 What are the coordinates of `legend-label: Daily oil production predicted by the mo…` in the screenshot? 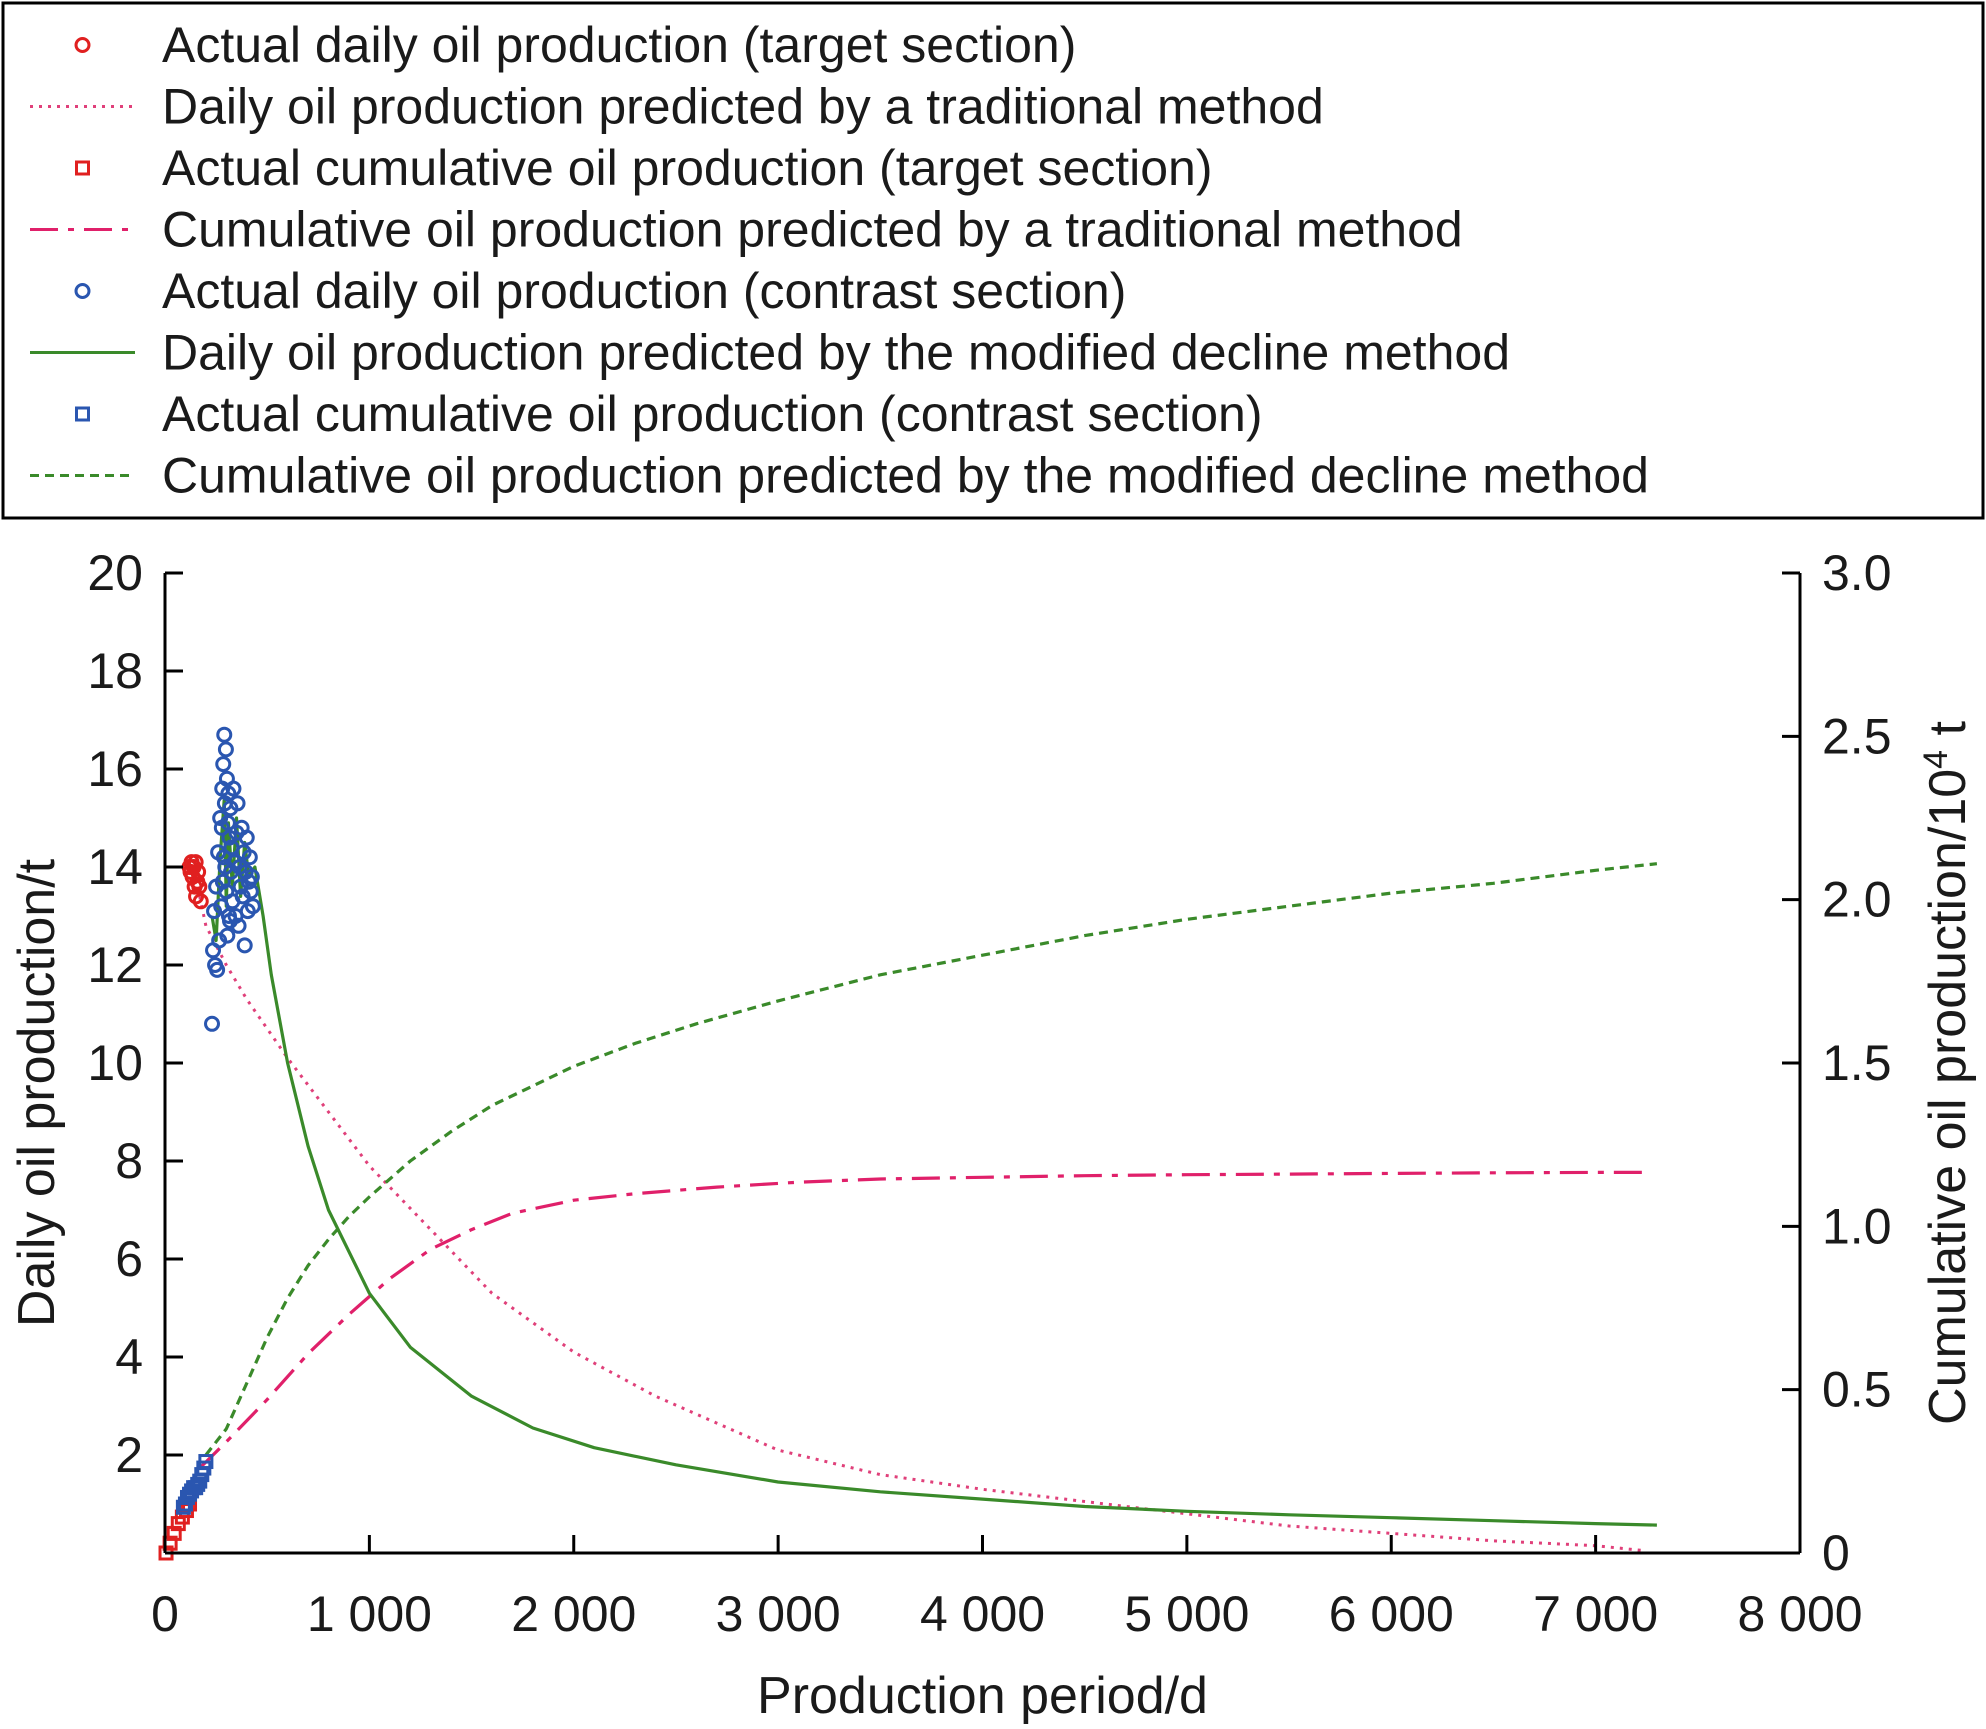 It's located at (836, 353).